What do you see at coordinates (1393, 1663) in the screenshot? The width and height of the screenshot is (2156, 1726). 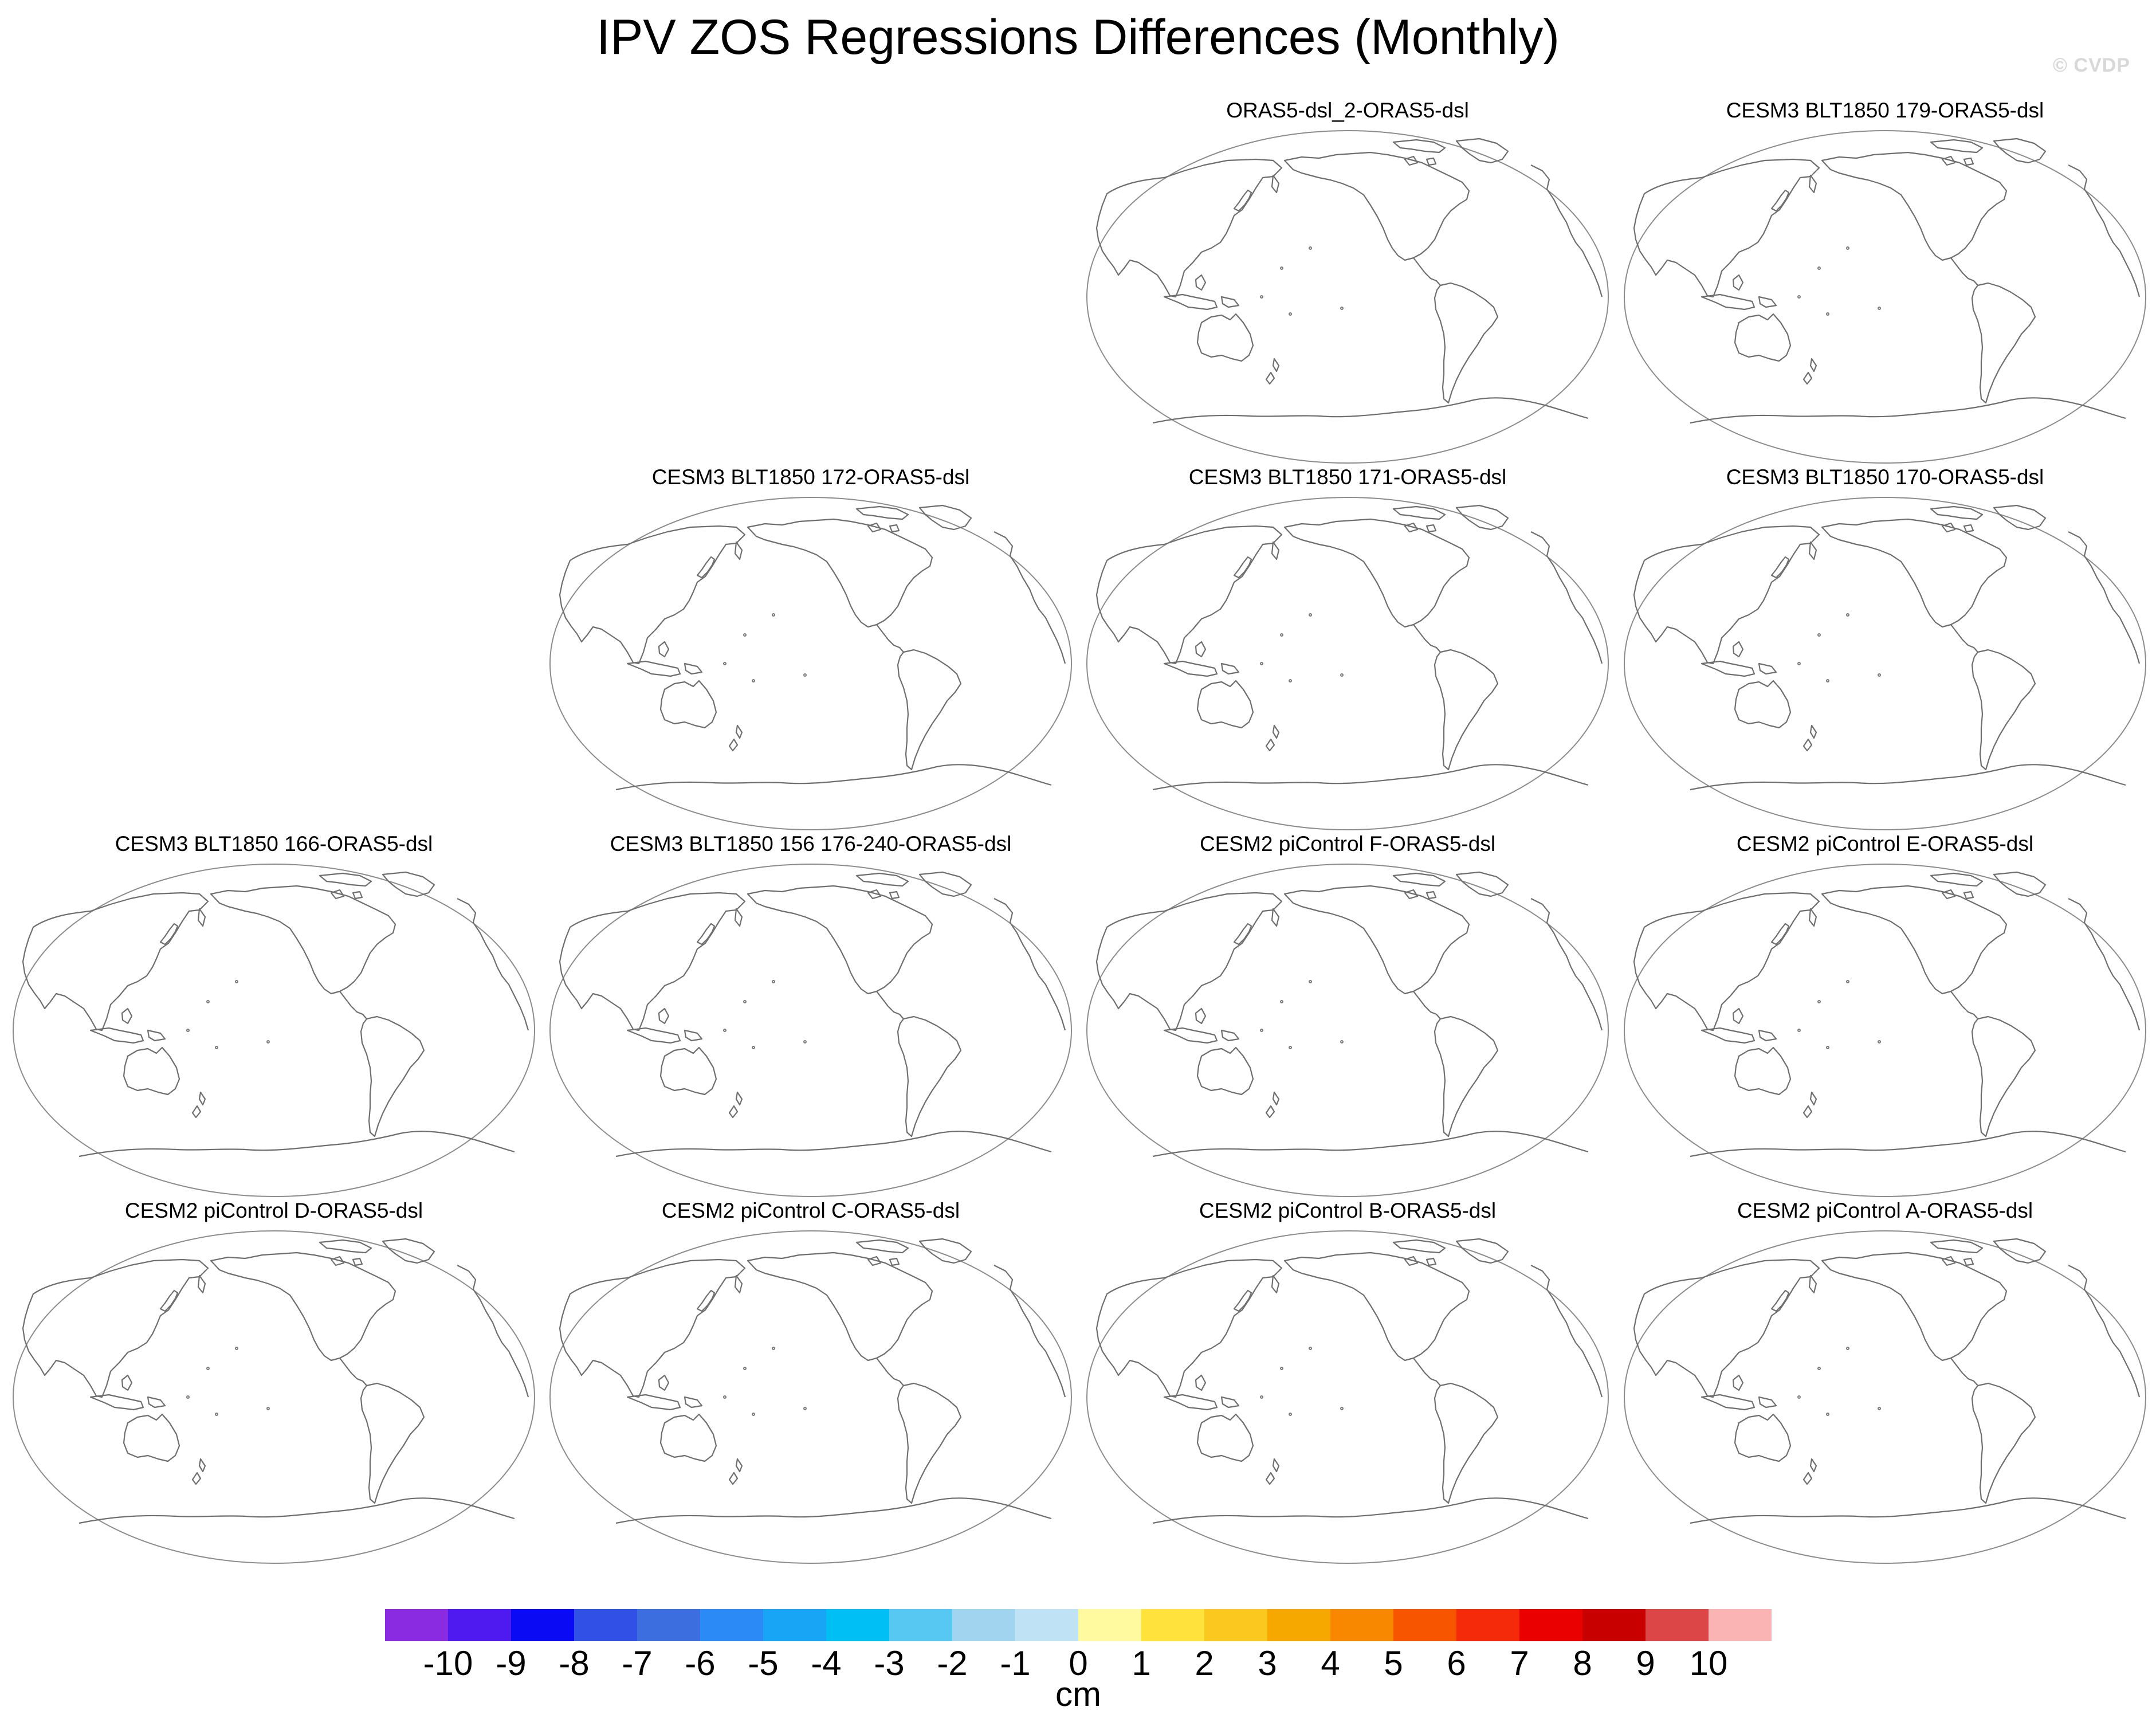 I see `colorbar-tick-label: 5` at bounding box center [1393, 1663].